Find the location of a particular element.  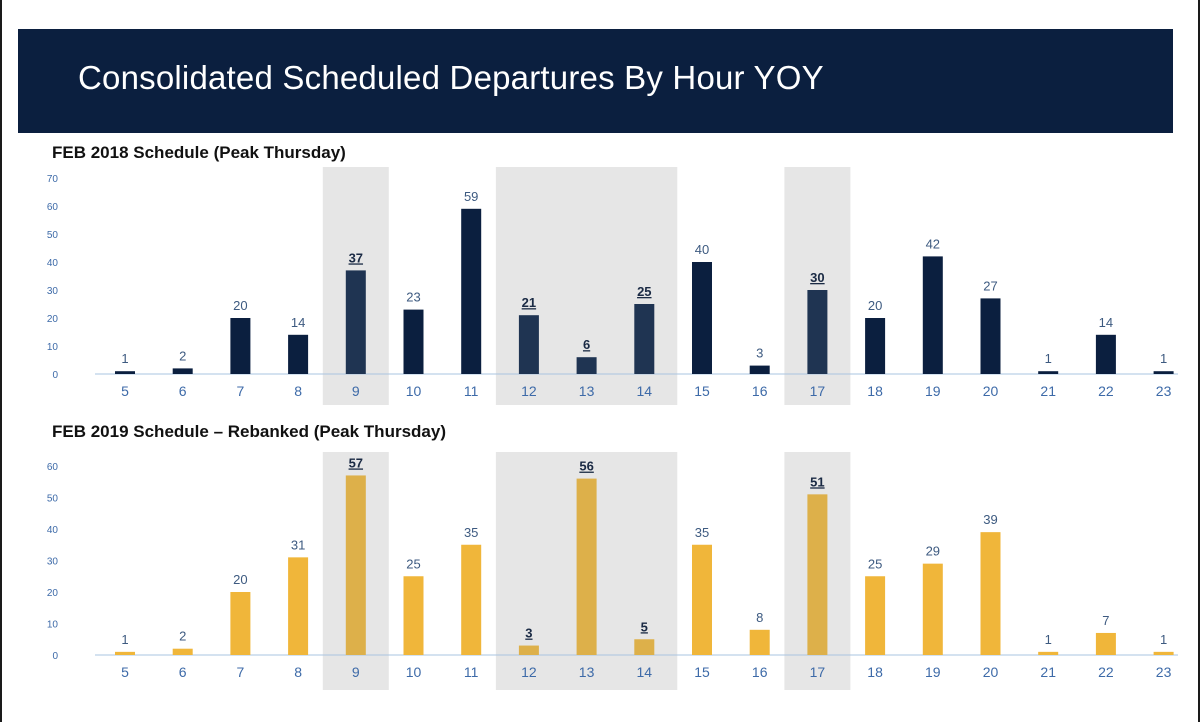

x-tick-label: 14 is located at coordinates (645, 672).